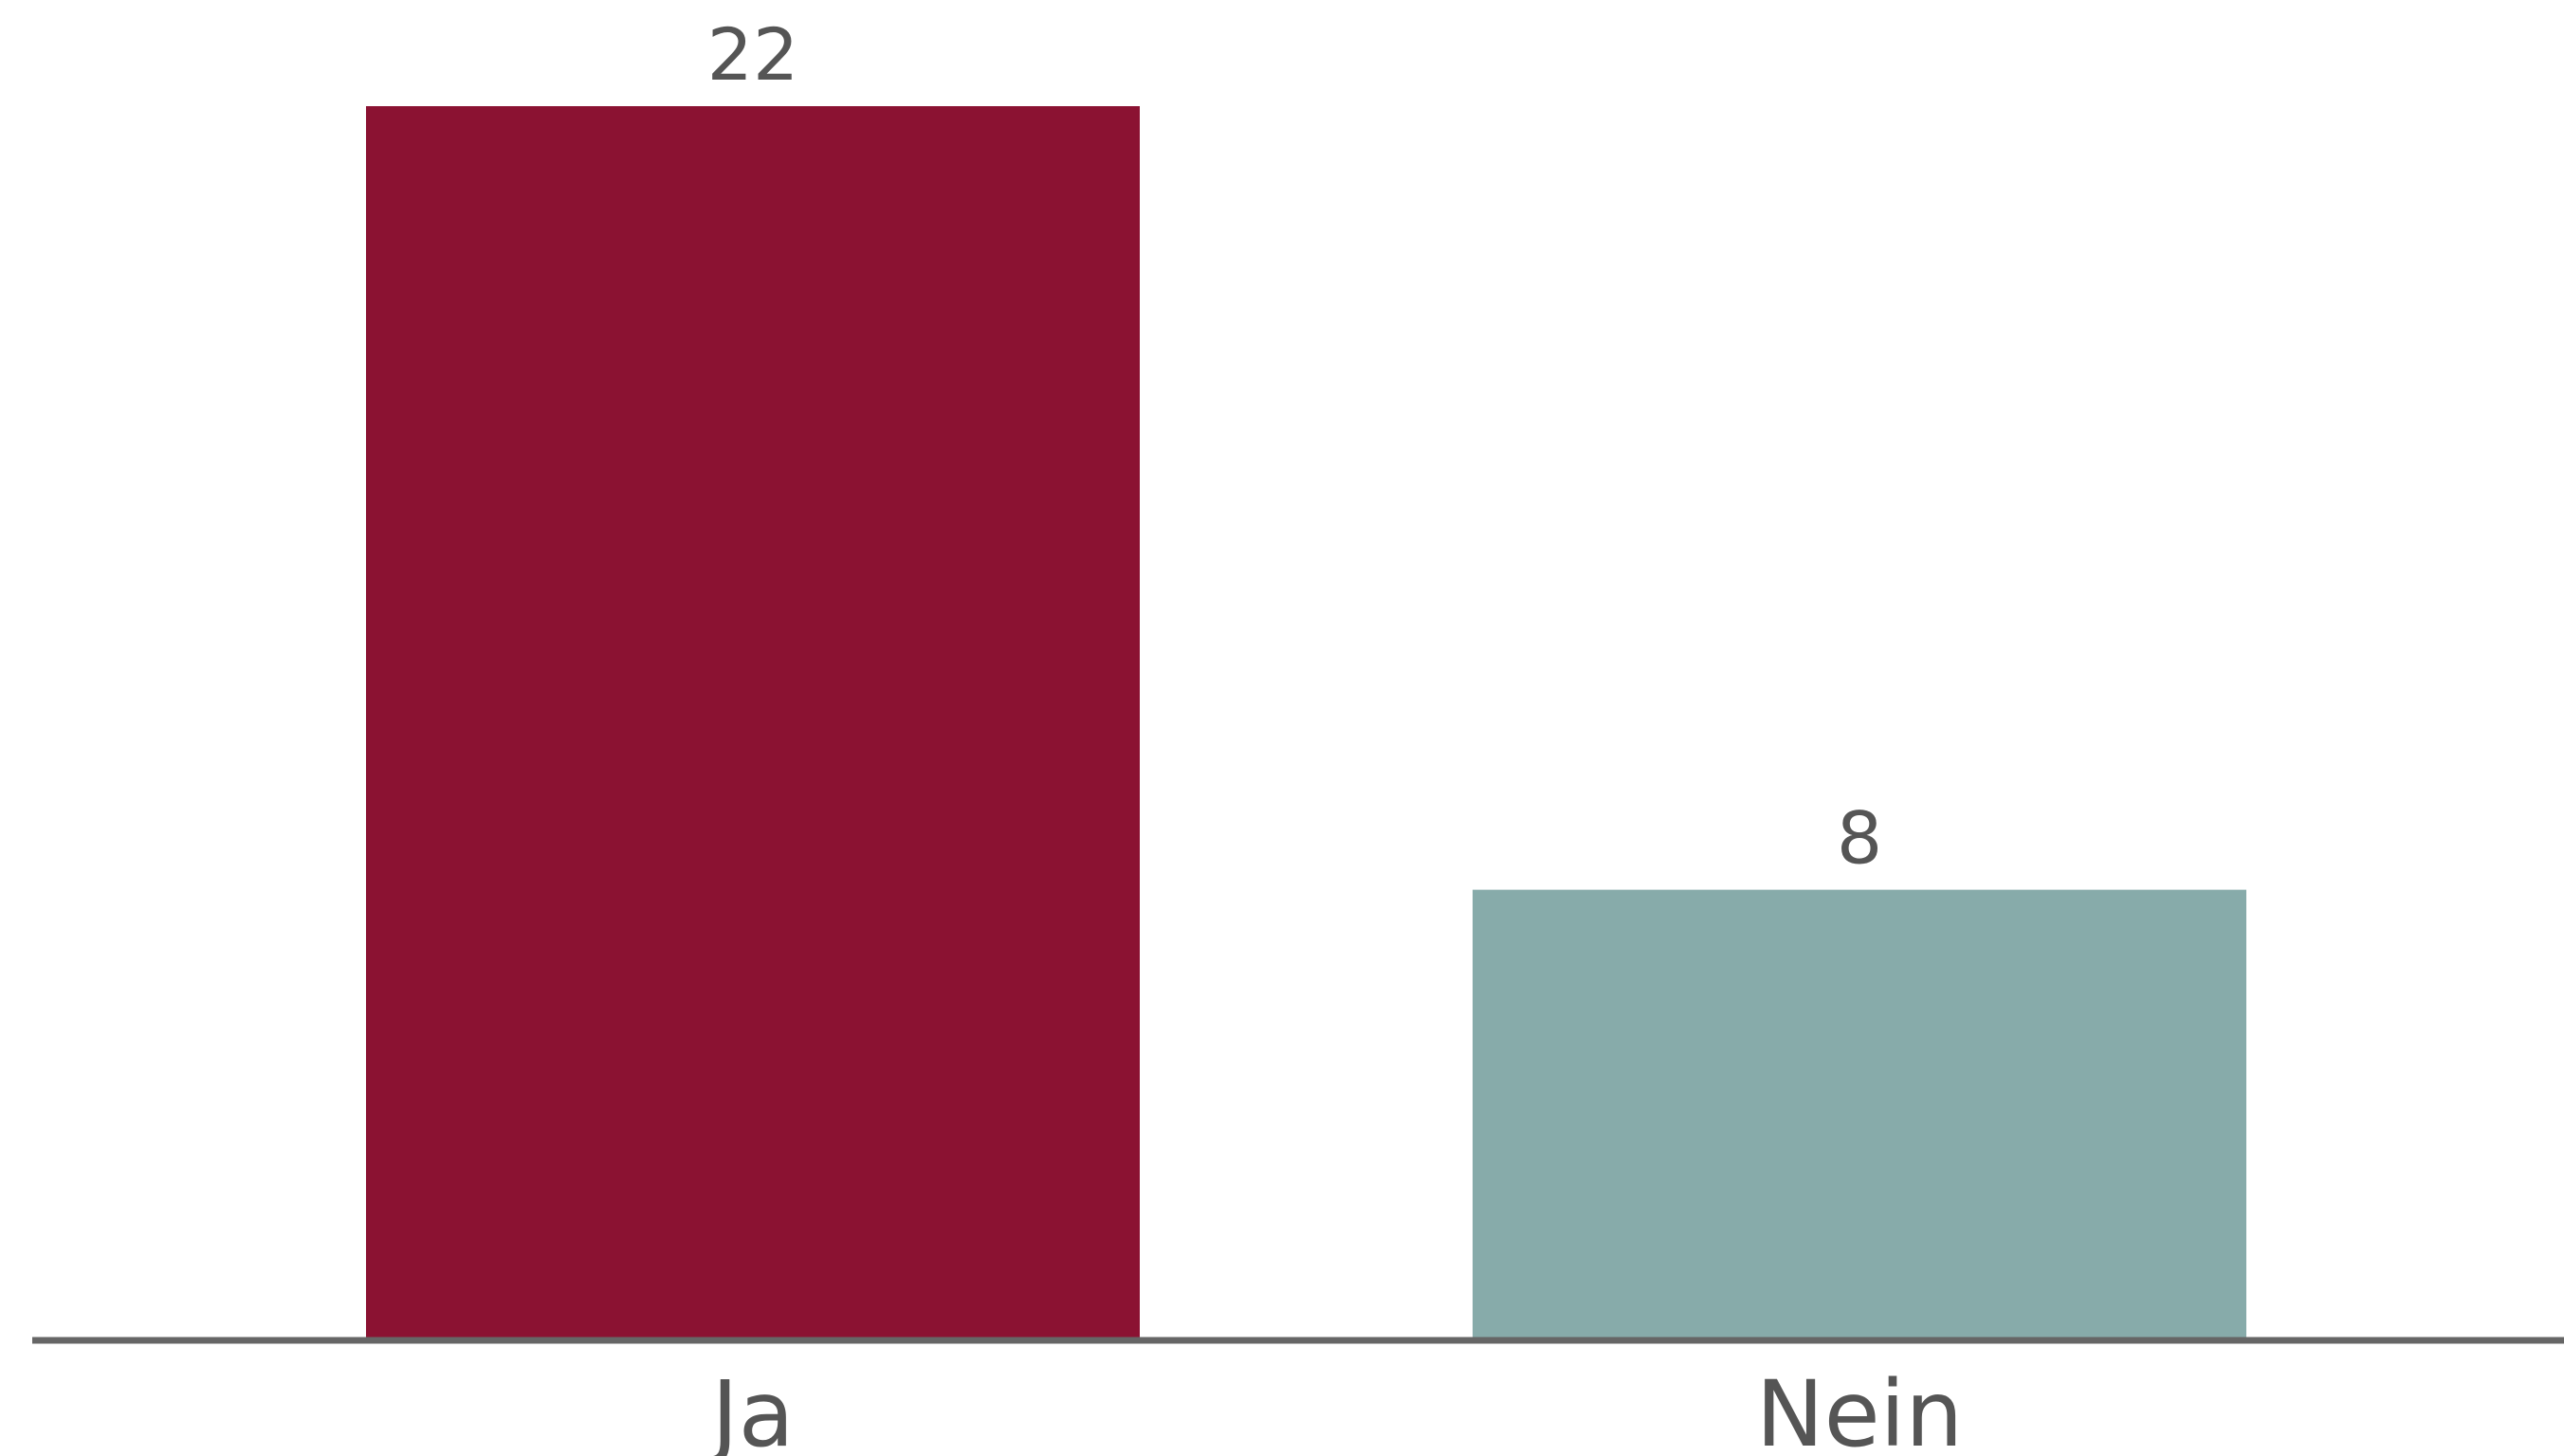  What do you see at coordinates (1859, 1408) in the screenshot?
I see `category-label-nein: Nein` at bounding box center [1859, 1408].